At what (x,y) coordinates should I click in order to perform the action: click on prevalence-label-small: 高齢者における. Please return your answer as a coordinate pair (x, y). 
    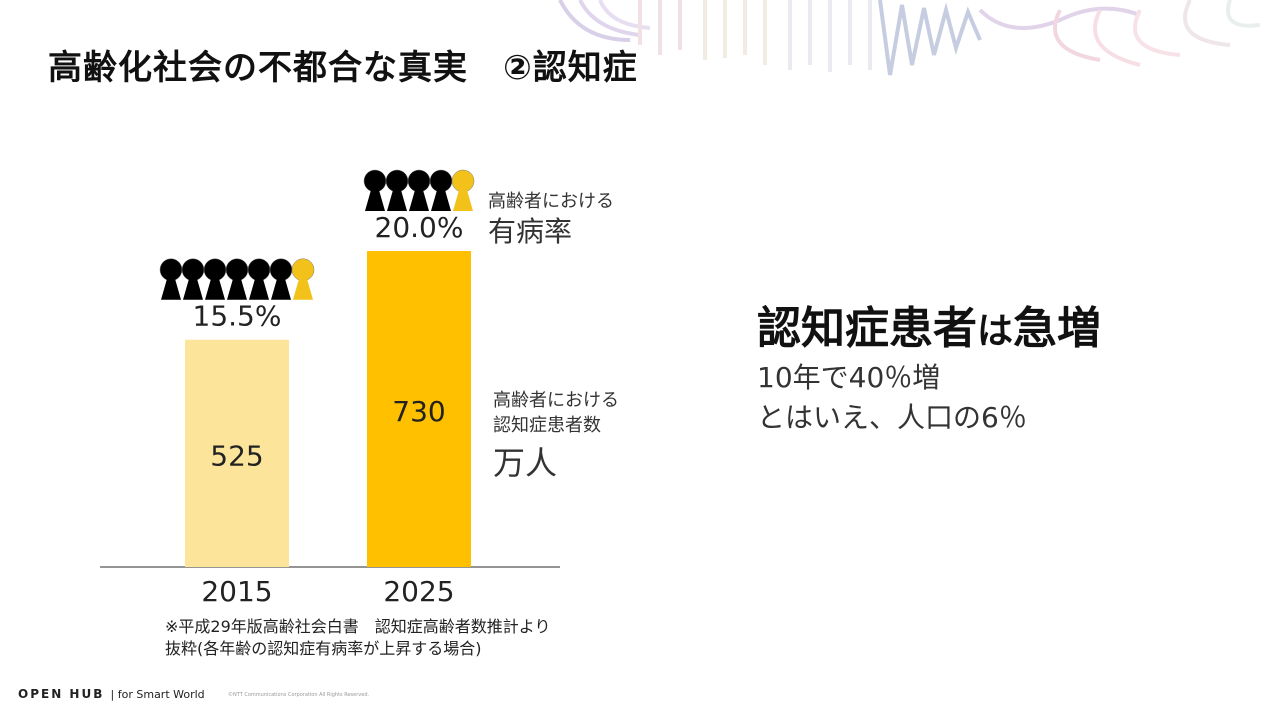
    Looking at the image, I should click on (551, 201).